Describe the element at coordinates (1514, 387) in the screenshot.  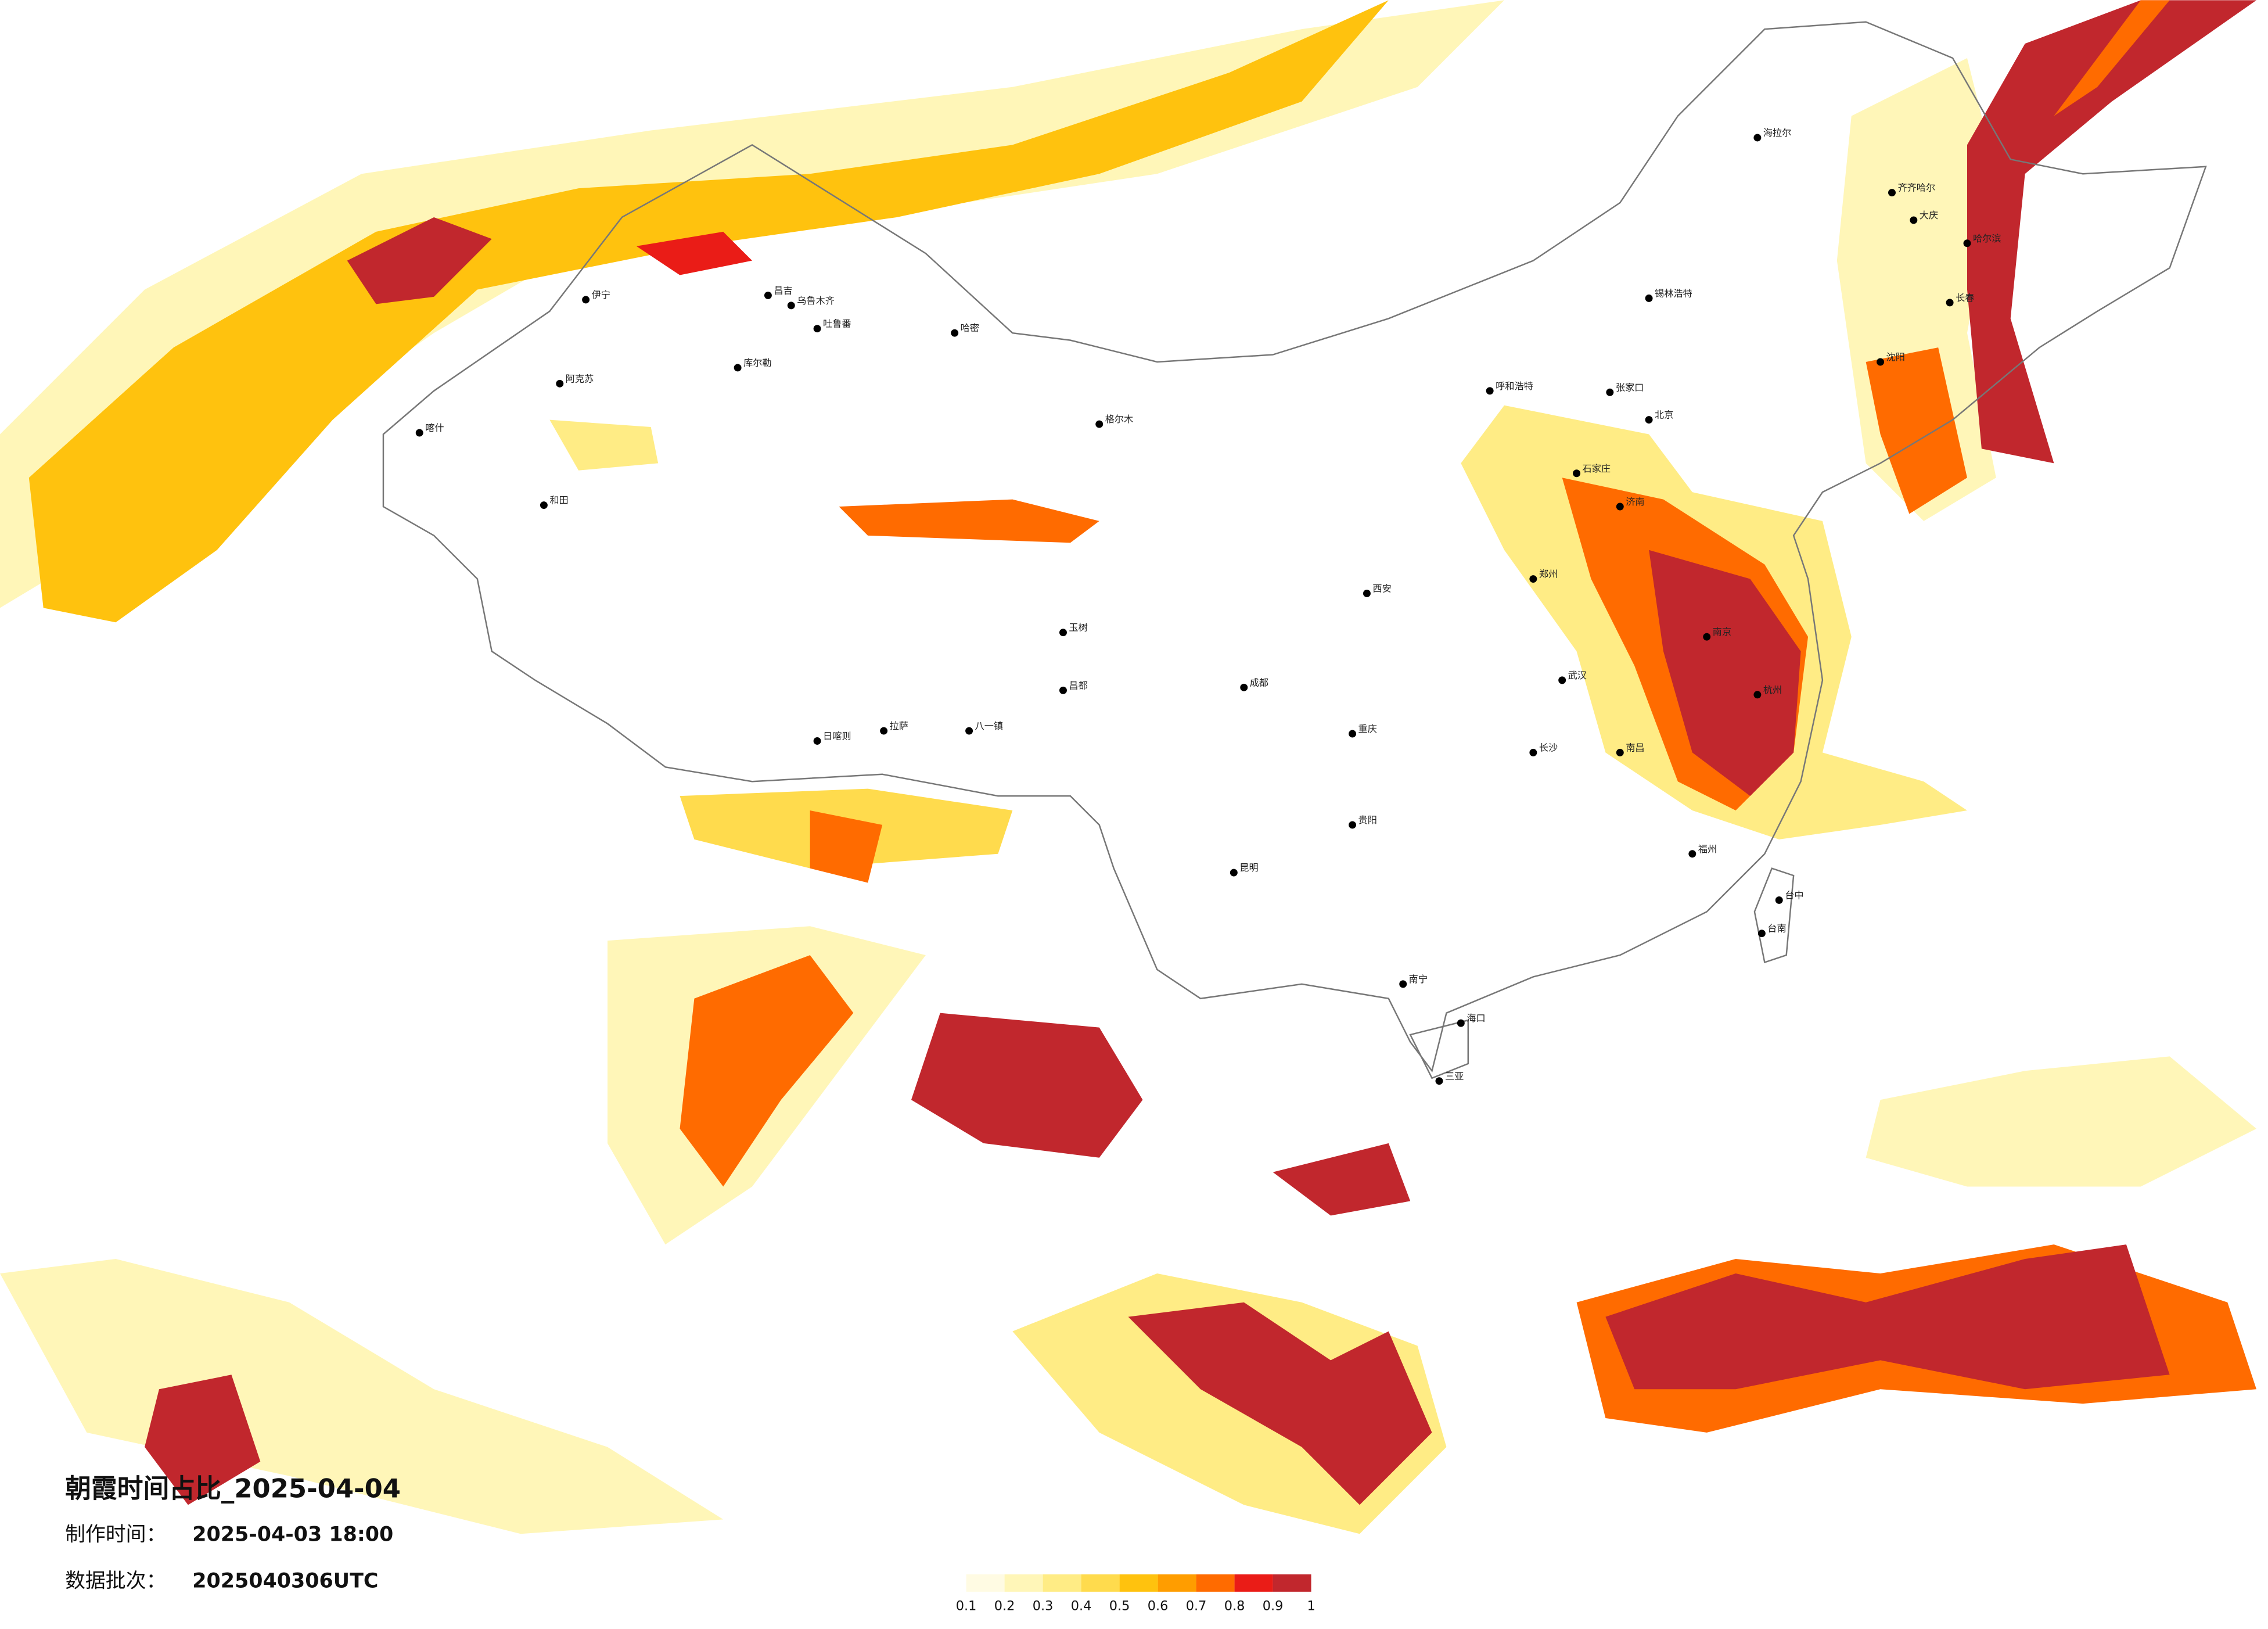
I see `city-label: 呼和浩特` at that location.